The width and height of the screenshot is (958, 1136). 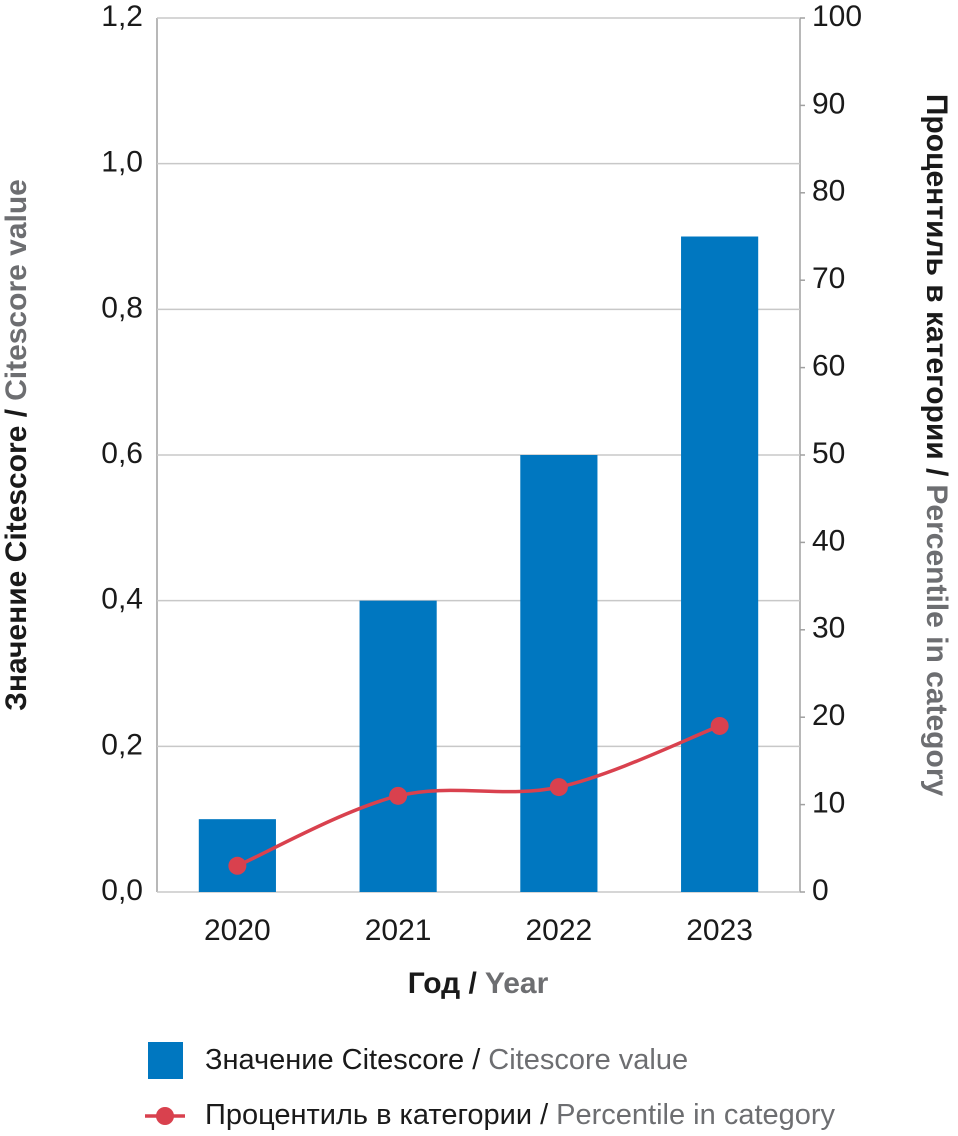 I want to click on y2-tick-label: 50, so click(x=828, y=453).